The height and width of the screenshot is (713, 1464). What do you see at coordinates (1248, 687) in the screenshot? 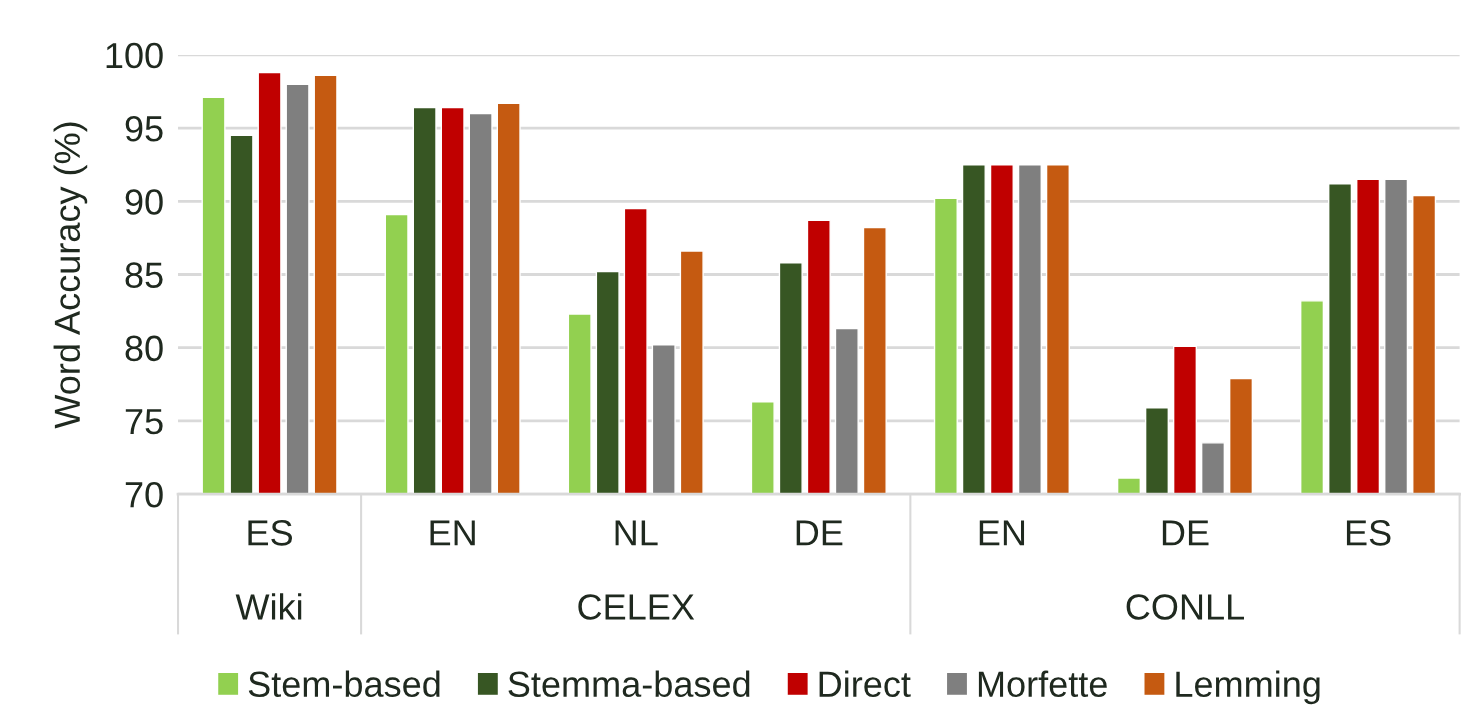
I see `legend-label: Lemming` at bounding box center [1248, 687].